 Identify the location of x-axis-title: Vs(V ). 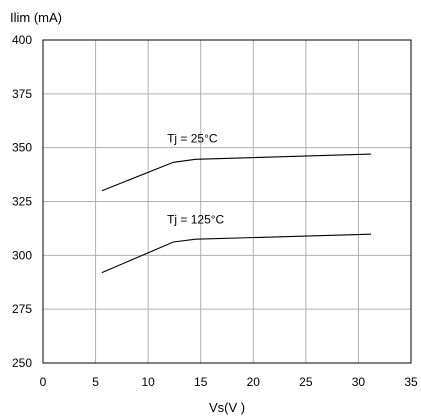
(227, 407).